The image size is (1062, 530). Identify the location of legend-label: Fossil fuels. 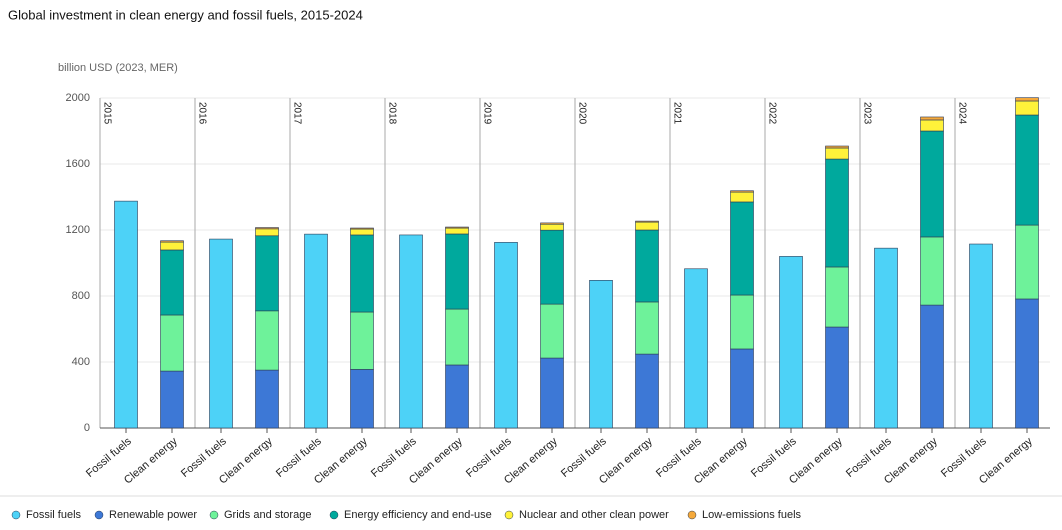
(54, 515).